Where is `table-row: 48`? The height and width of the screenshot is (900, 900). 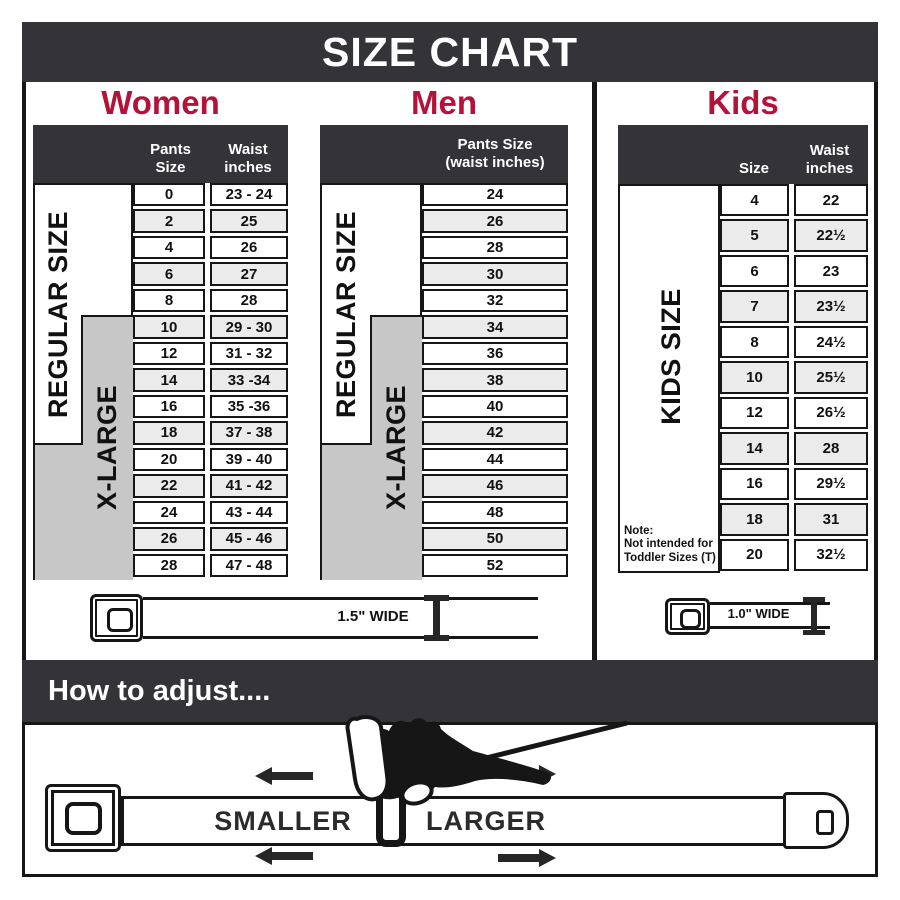 table-row: 48 is located at coordinates (495, 512).